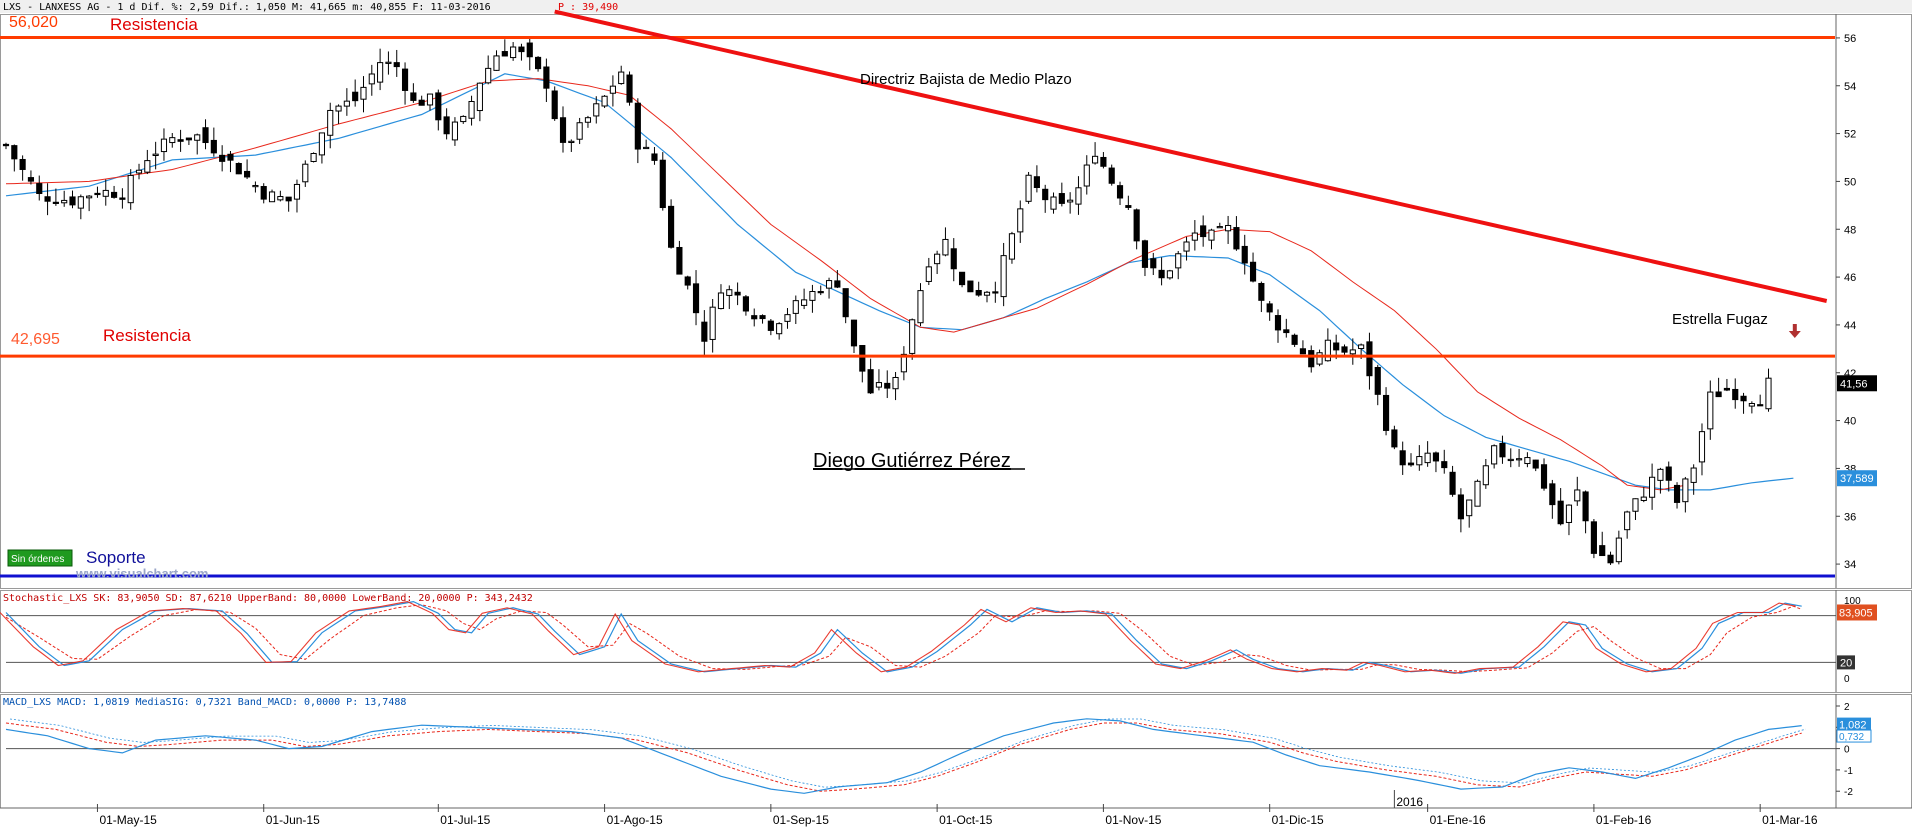 The width and height of the screenshot is (1912, 833). I want to click on author-label: Diego Gutiérrez Pérez, so click(912, 461).